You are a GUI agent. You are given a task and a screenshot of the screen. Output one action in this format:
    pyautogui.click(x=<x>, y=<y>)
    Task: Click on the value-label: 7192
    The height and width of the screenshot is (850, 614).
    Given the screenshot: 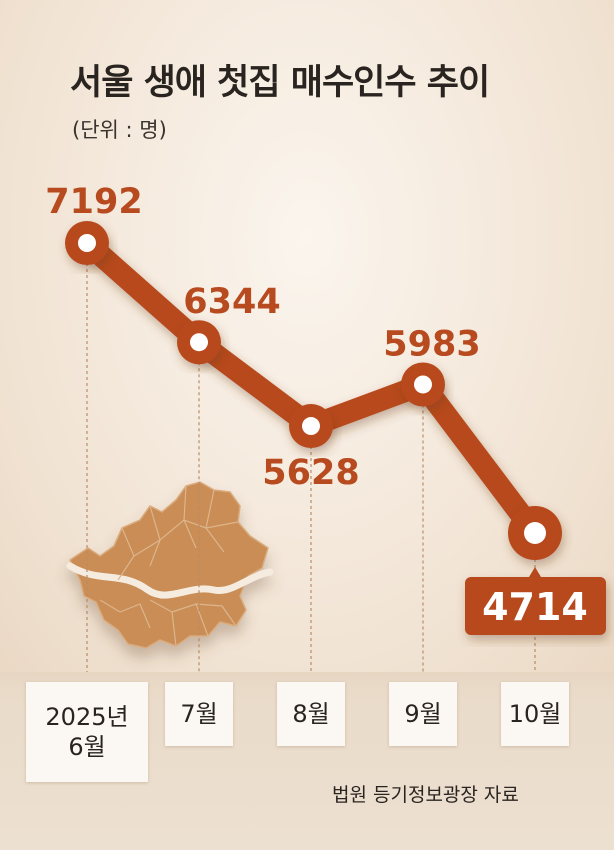 What is the action you would take?
    pyautogui.click(x=93, y=202)
    